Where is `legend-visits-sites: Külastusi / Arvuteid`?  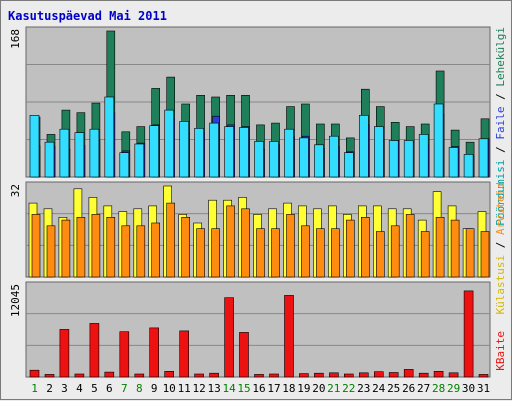 legend-visits-sites: Külastusi / Arvuteid is located at coordinates (500, 248).